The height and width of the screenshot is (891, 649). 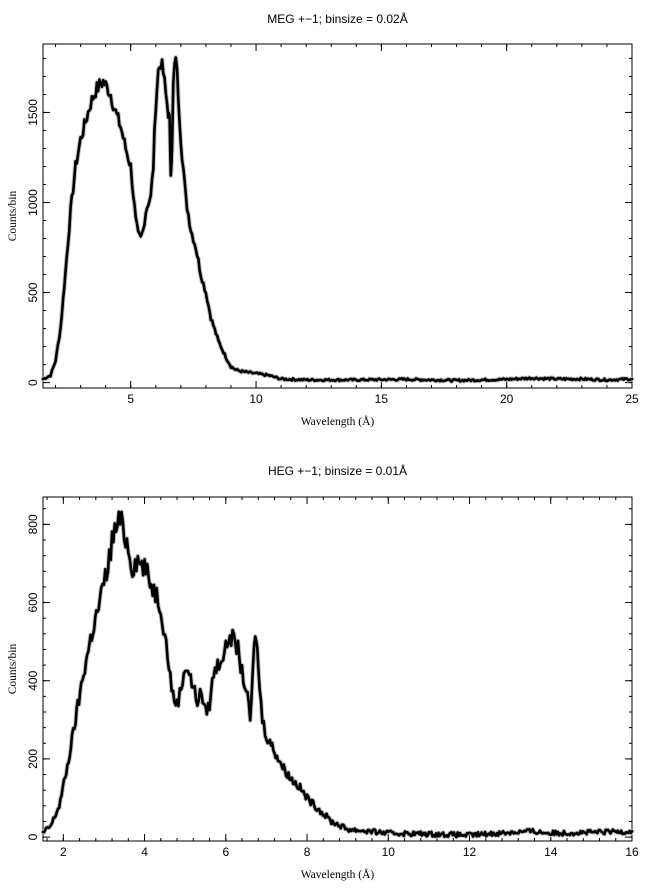 What do you see at coordinates (470, 852) in the screenshot?
I see `x-tick-label: 12` at bounding box center [470, 852].